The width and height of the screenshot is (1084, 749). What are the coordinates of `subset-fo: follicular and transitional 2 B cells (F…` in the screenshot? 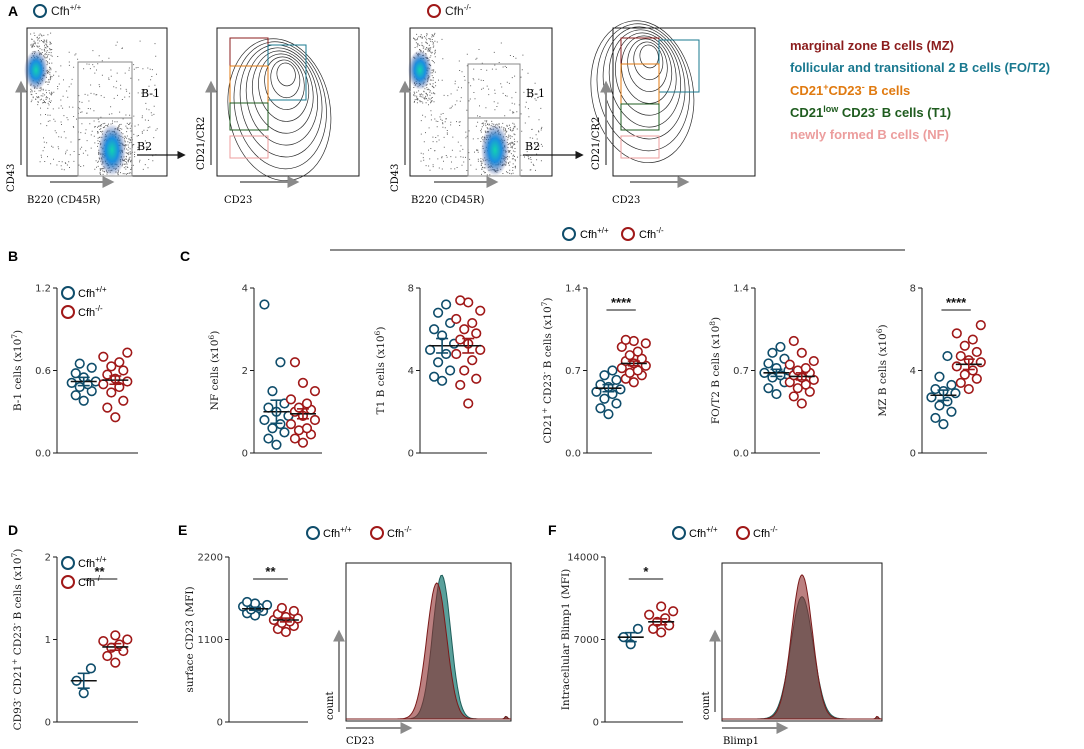 It's located at (920, 67).